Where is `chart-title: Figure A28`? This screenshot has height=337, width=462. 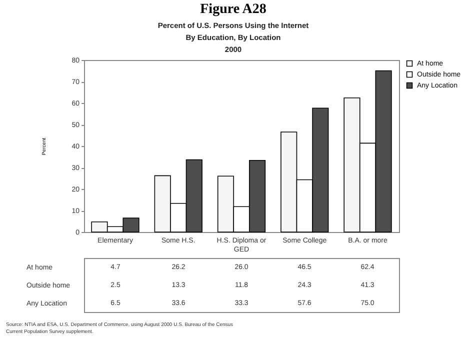 chart-title: Figure A28 is located at coordinates (233, 9).